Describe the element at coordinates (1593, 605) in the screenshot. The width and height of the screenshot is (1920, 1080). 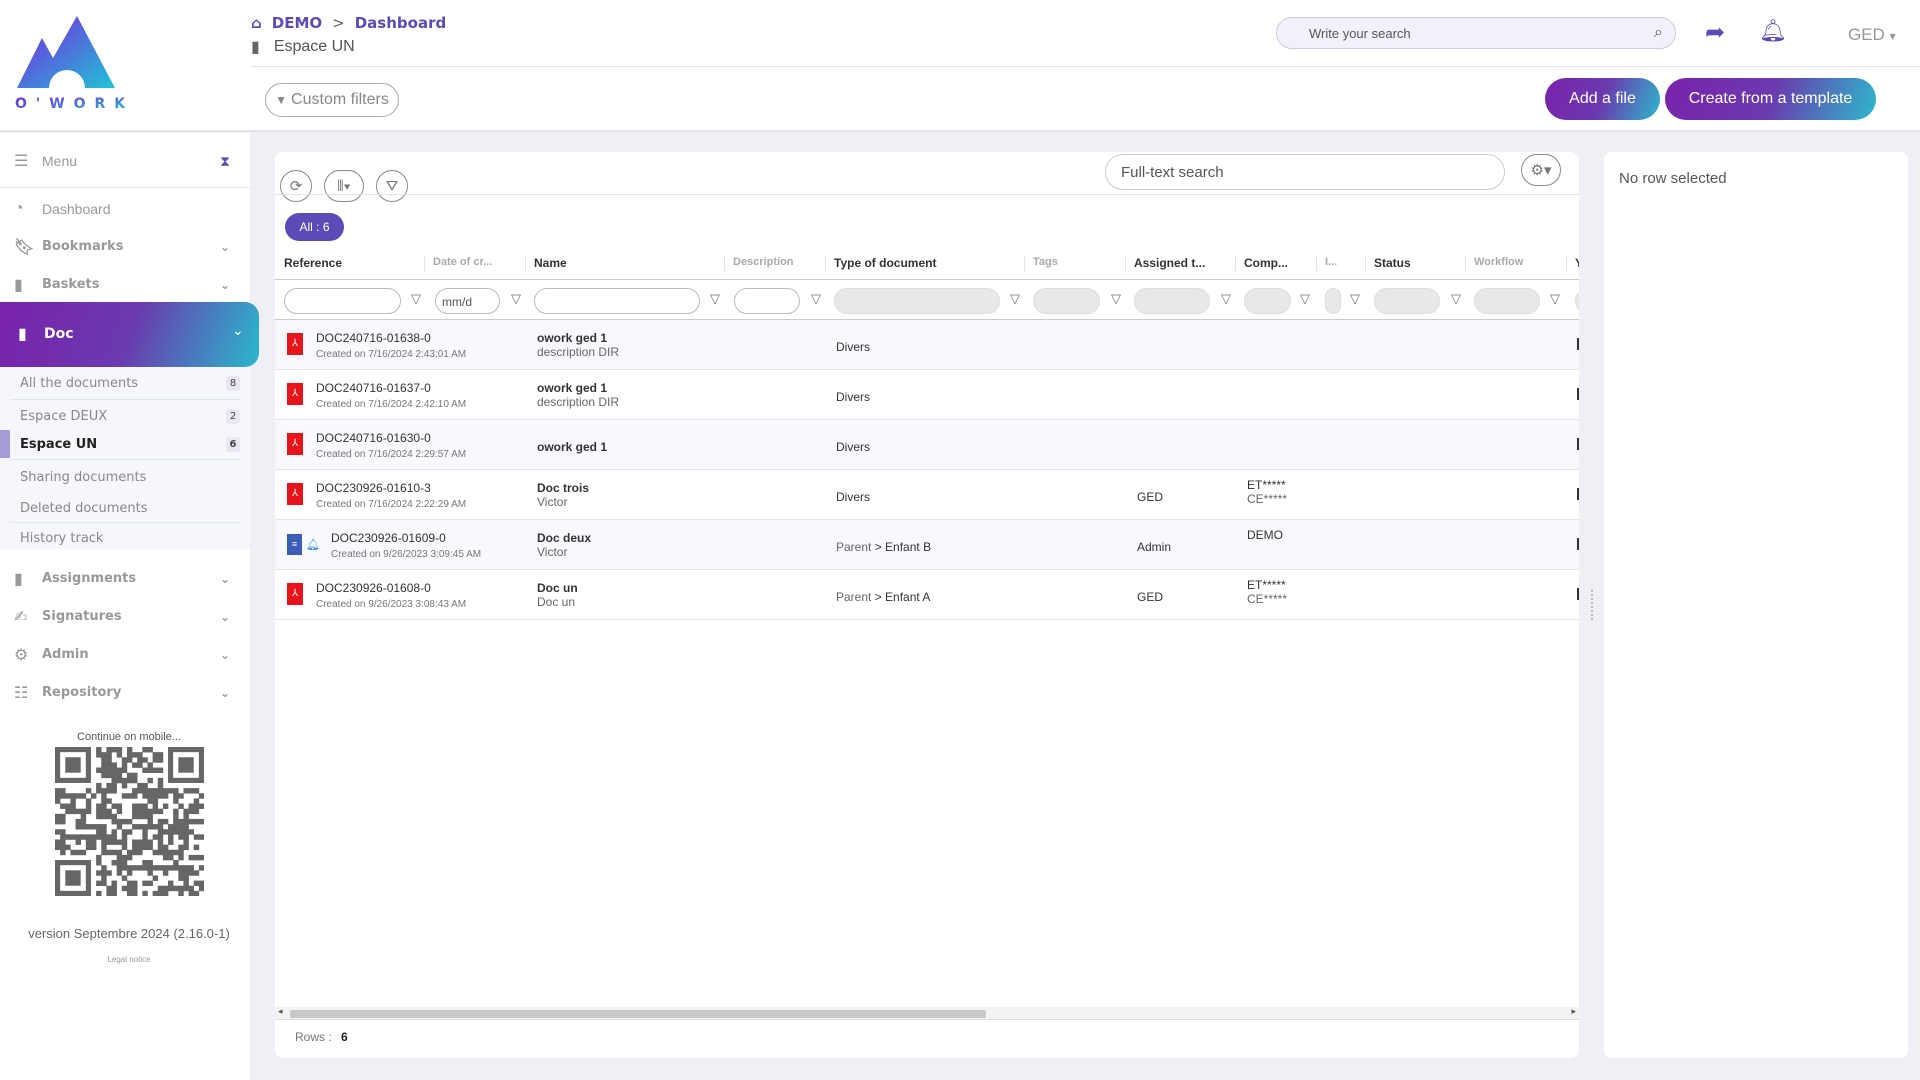
I see `resize-handle` at that location.